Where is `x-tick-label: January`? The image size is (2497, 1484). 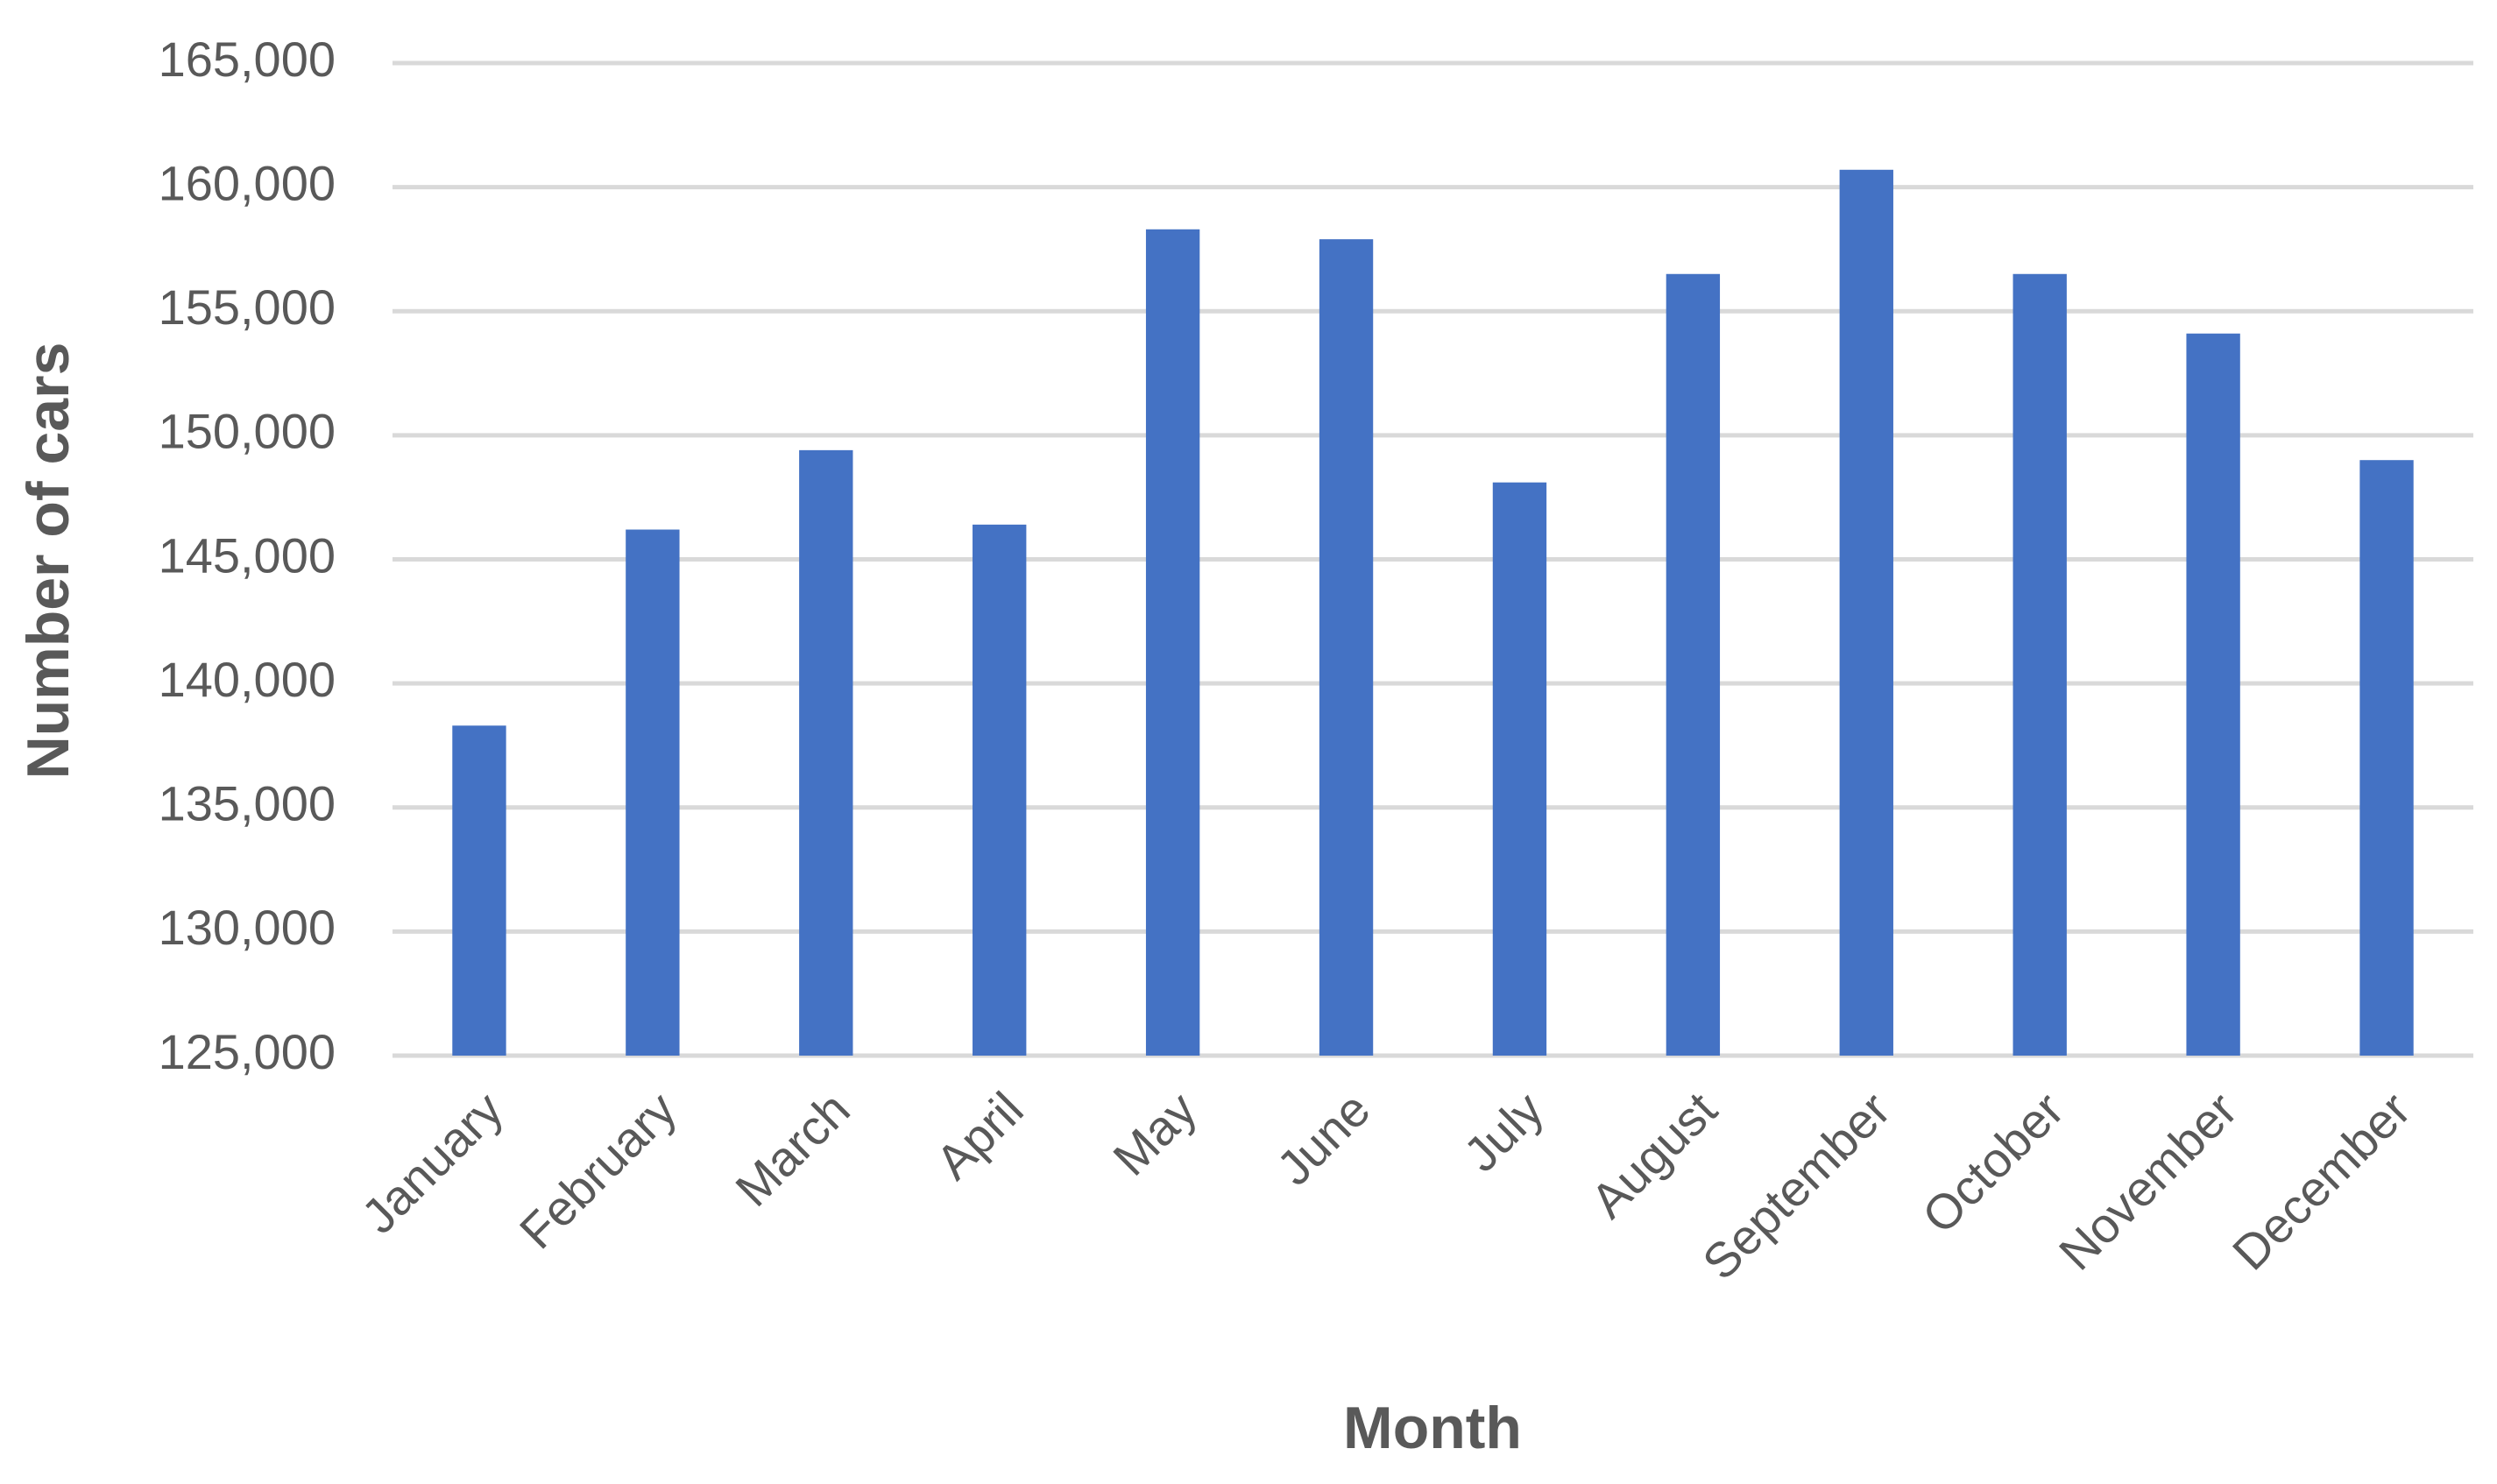
x-tick-label: January is located at coordinates (431, 1162).